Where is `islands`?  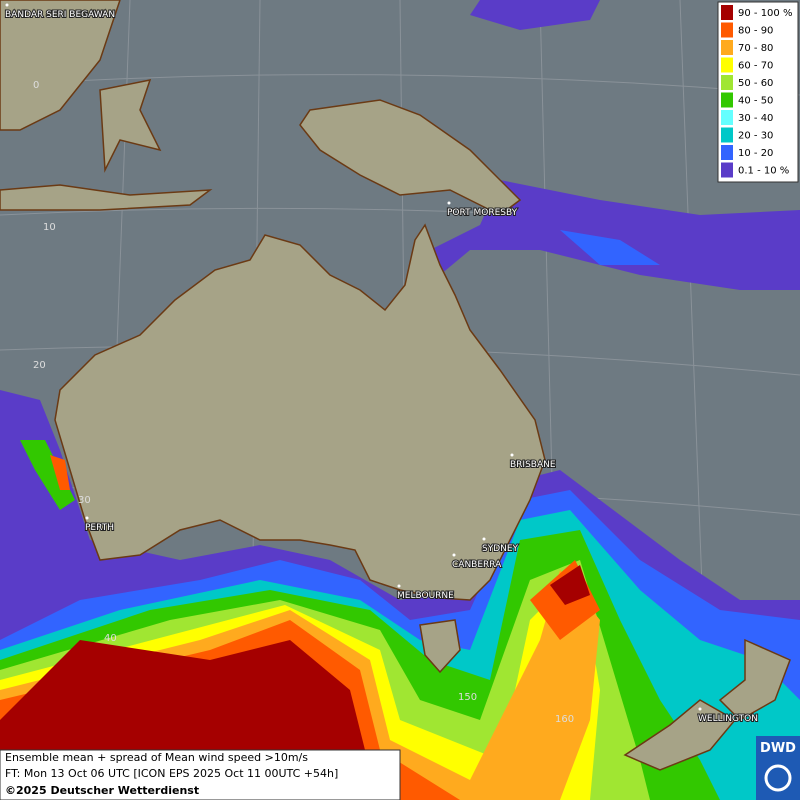 islands is located at coordinates (106, 197).